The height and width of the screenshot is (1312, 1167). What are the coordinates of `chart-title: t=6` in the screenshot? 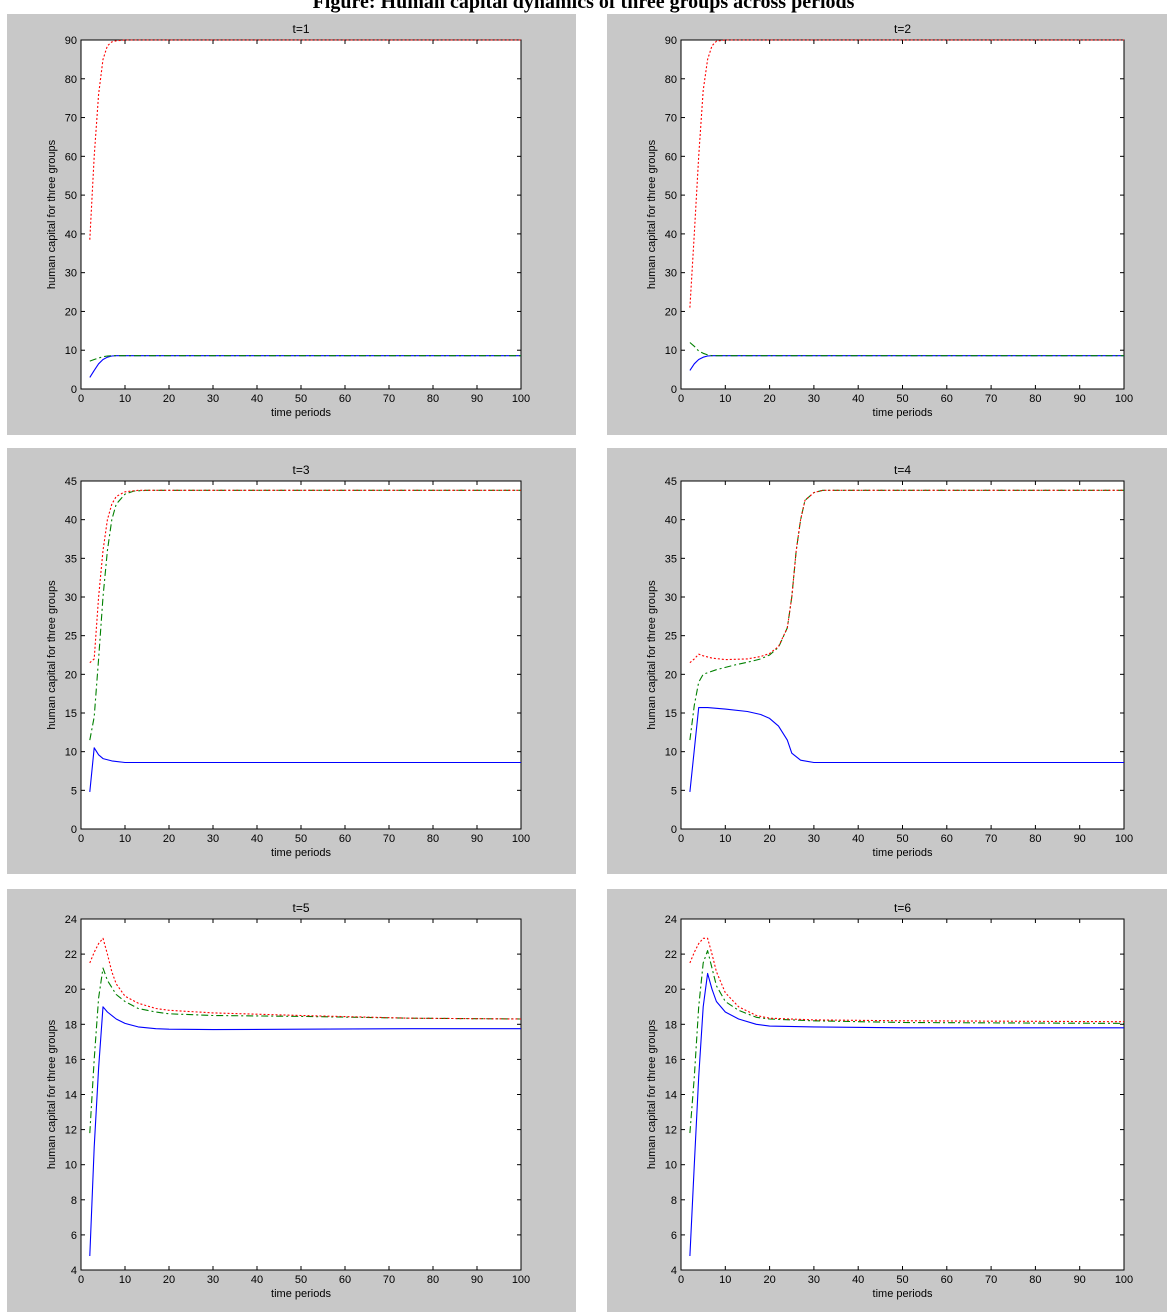 It's located at (902, 908).